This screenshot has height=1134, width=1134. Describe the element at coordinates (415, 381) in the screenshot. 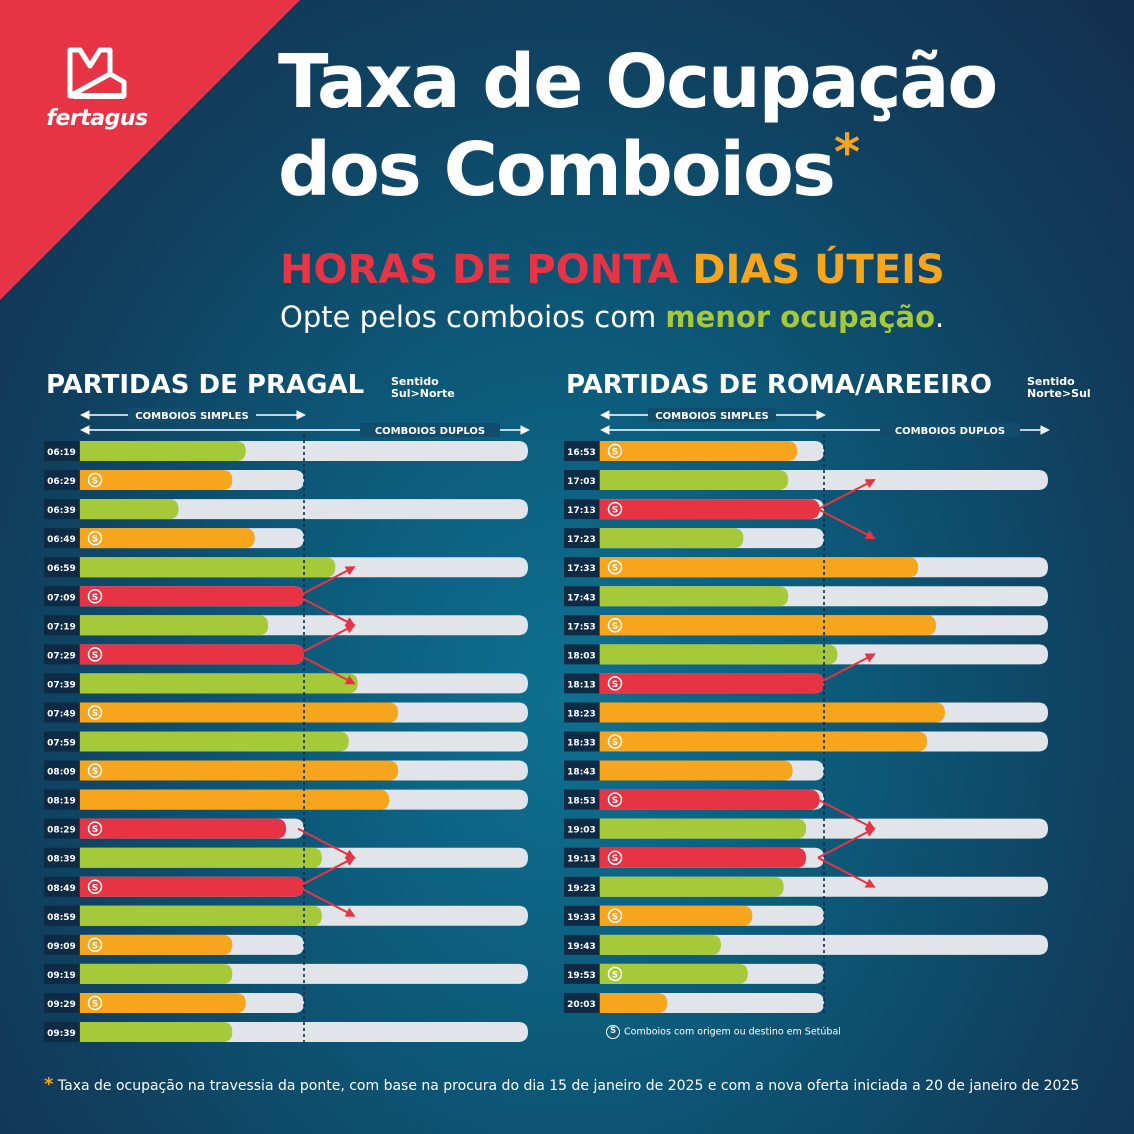

I see `direction-pragal-label: Sentido` at that location.